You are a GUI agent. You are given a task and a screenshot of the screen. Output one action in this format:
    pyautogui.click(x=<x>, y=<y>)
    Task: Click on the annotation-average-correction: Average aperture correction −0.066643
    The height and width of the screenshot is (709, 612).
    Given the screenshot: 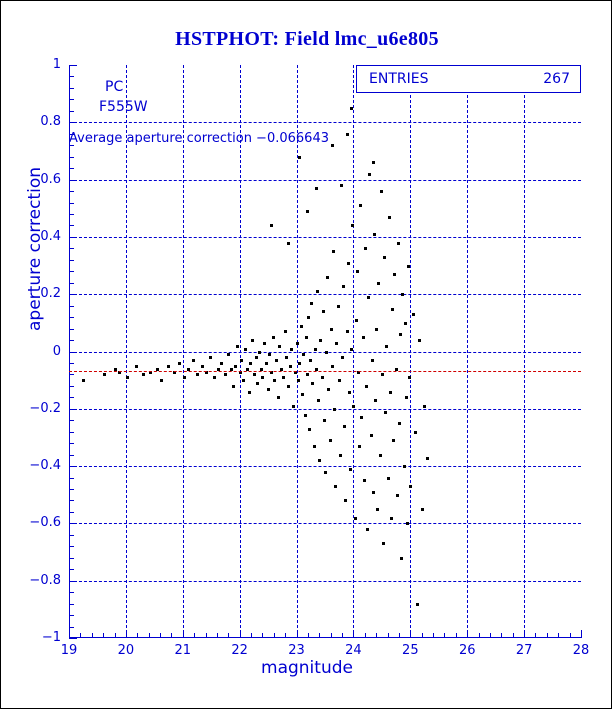 What is the action you would take?
    pyautogui.click(x=199, y=138)
    